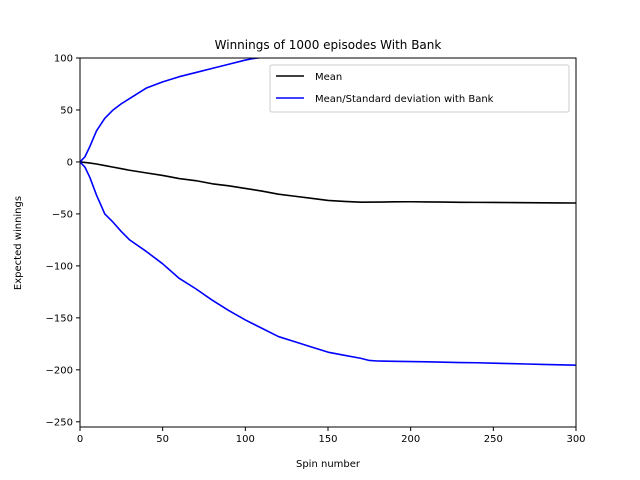 Image resolution: width=640 pixels, height=480 pixels. What do you see at coordinates (328, 77) in the screenshot?
I see `legend-mean-label: Mean` at bounding box center [328, 77].